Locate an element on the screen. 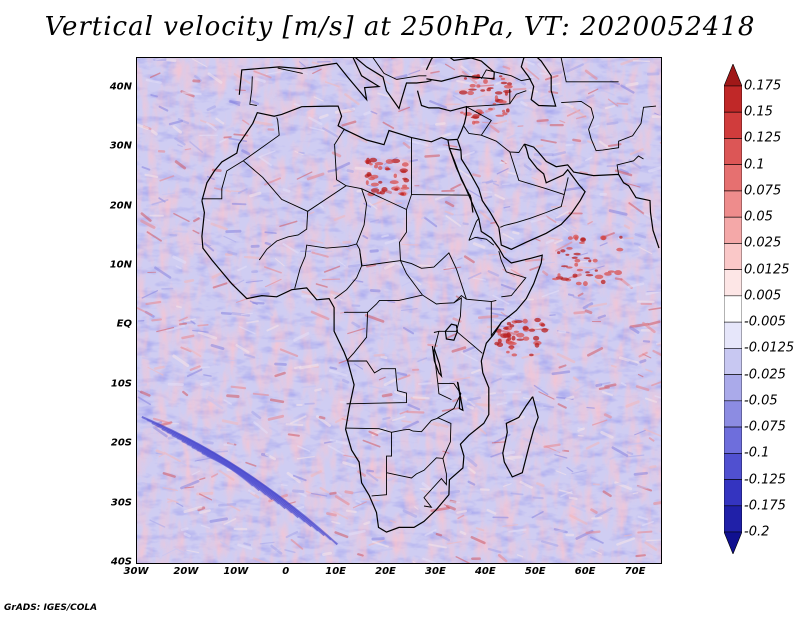 This screenshot has height=618, width=800. colorbar-swatch is located at coordinates (733, 309).